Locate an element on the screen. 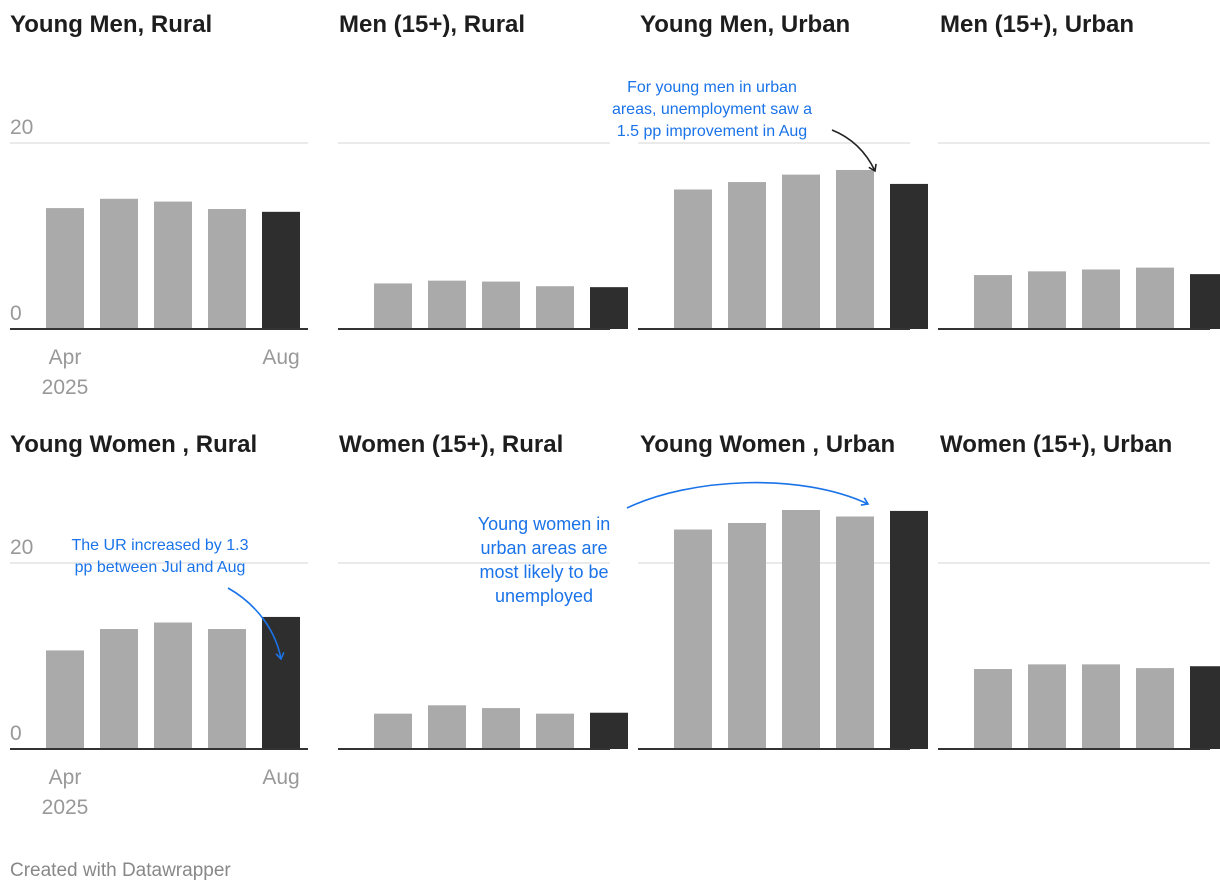 The image size is (1220, 896). footer-credit: Created with Datawrapper is located at coordinates (120, 870).